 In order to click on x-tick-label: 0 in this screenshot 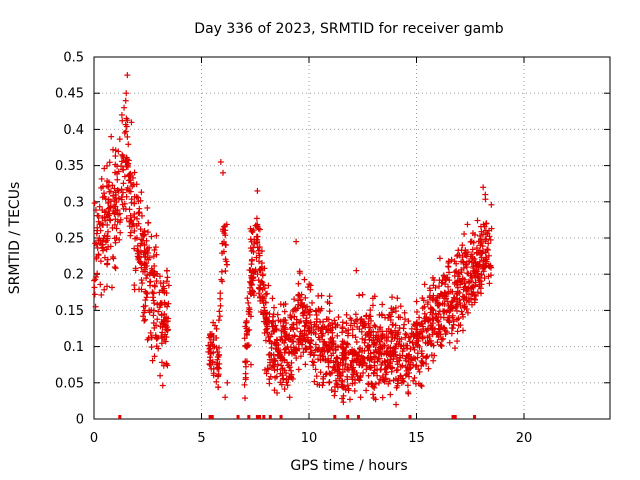, I will do `click(94, 438)`.